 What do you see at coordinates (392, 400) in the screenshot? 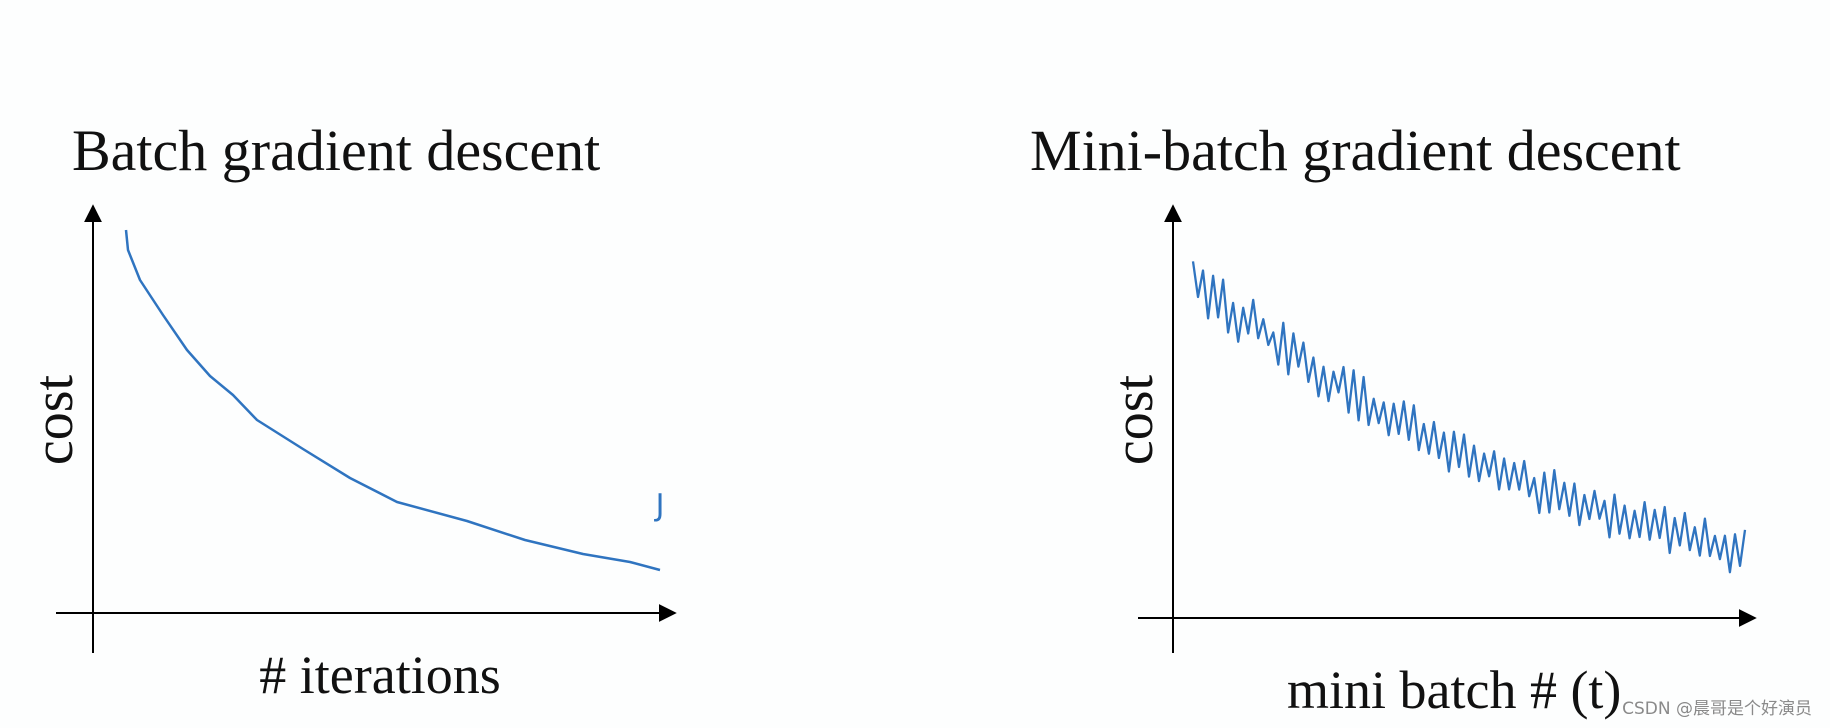
I see `cost-curve` at bounding box center [392, 400].